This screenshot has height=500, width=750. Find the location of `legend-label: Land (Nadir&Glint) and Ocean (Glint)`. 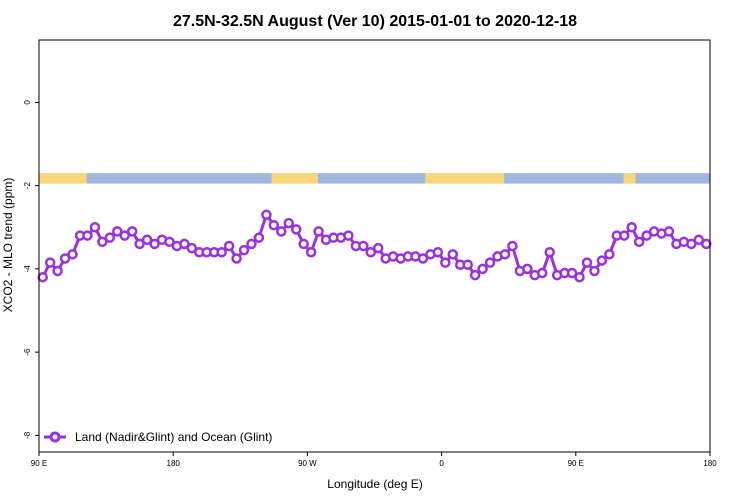

legend-label: Land (Nadir&Glint) and Ocean (Glint) is located at coordinates (173, 437).